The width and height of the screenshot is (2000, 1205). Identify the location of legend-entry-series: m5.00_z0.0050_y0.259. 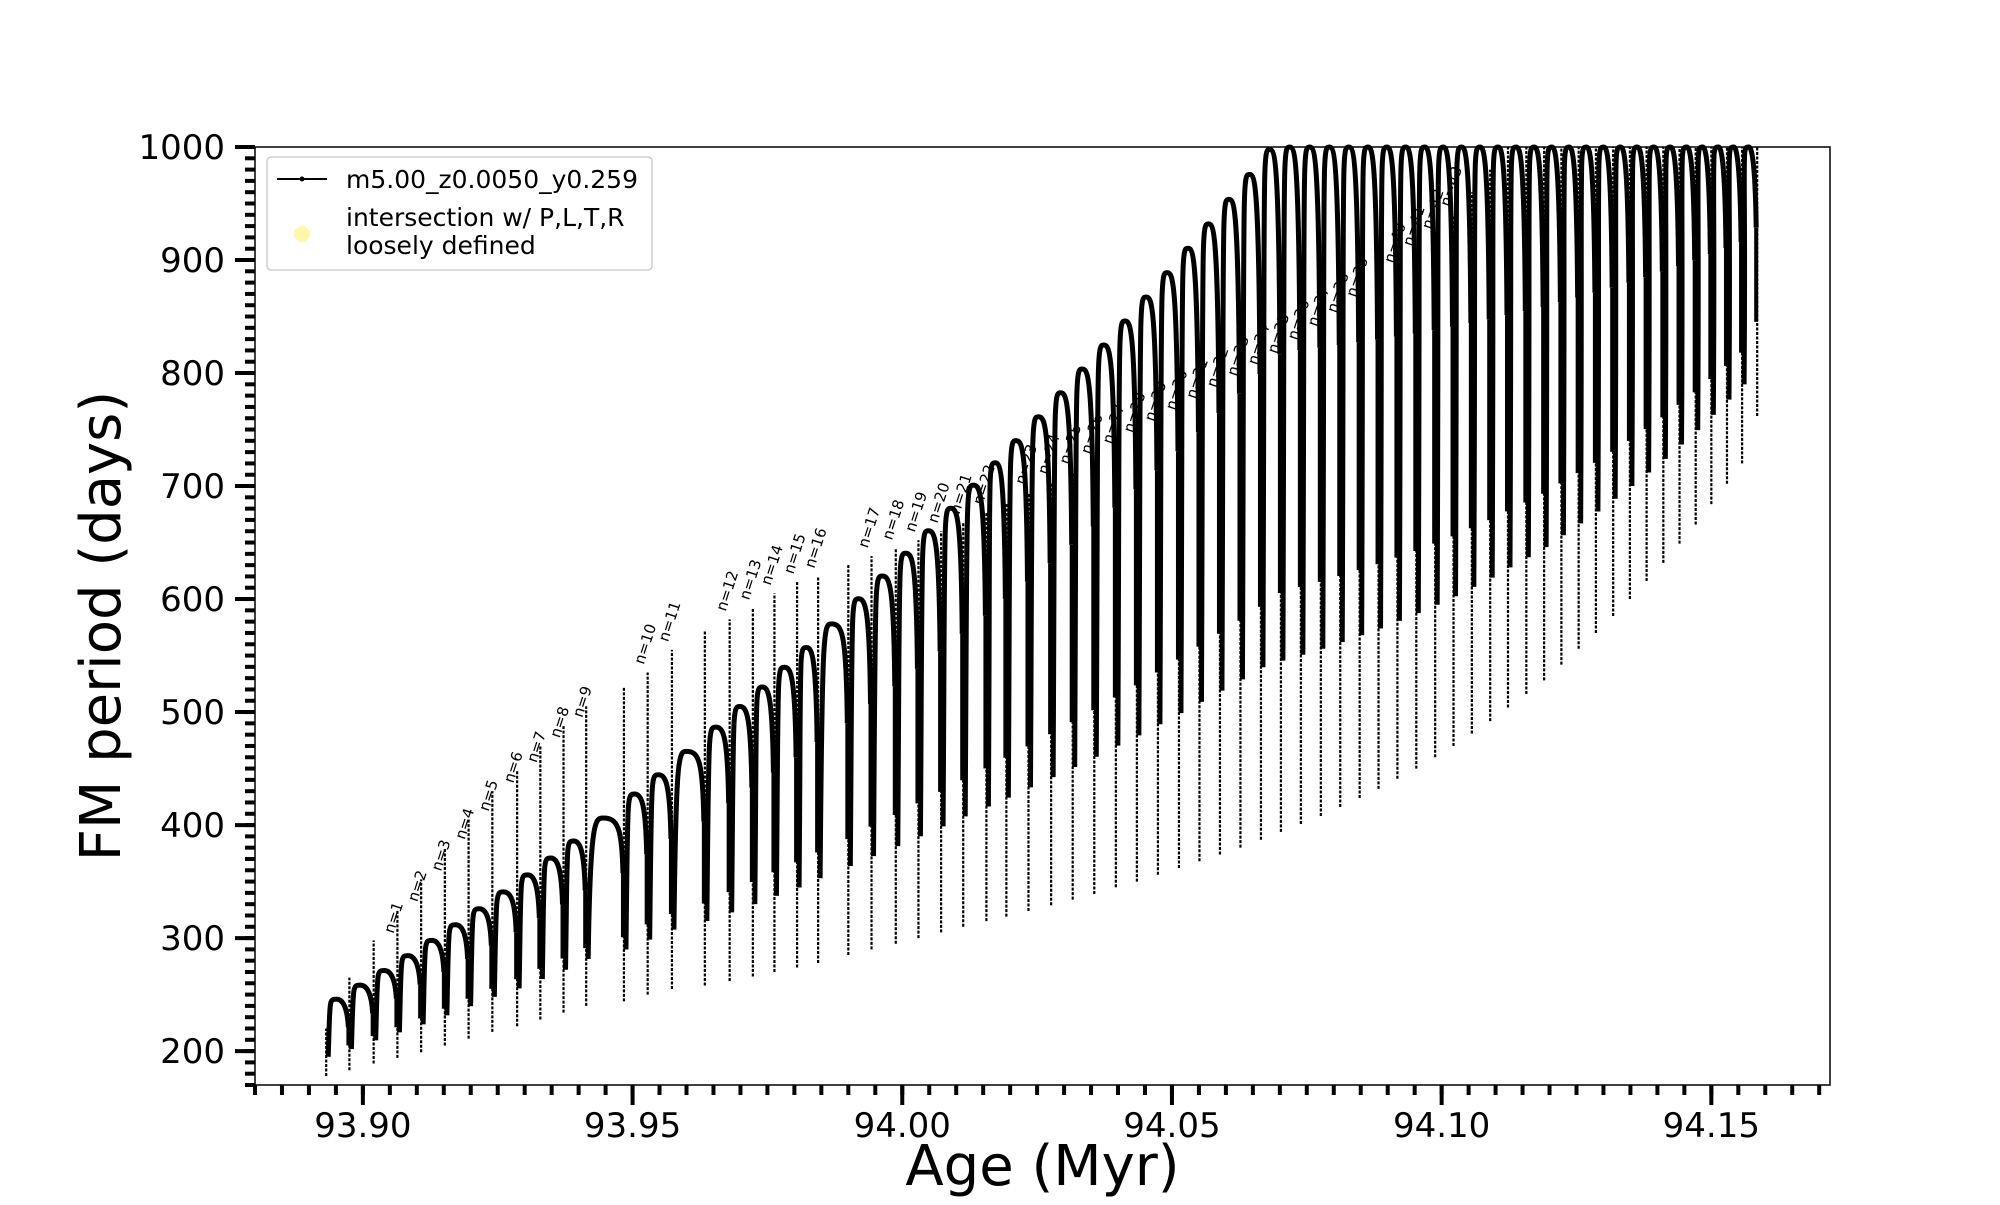
(492, 179).